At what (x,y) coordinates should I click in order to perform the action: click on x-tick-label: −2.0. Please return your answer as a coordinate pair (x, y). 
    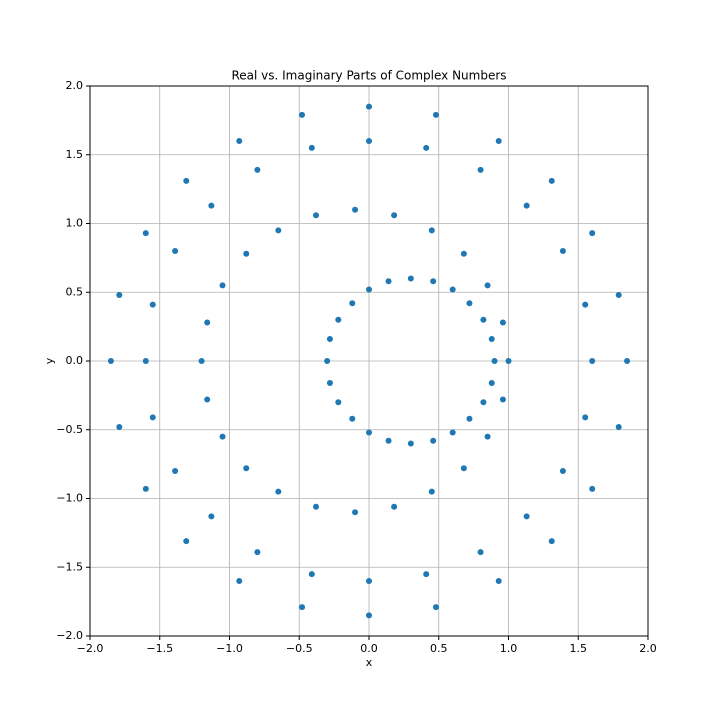
    Looking at the image, I should click on (90, 648).